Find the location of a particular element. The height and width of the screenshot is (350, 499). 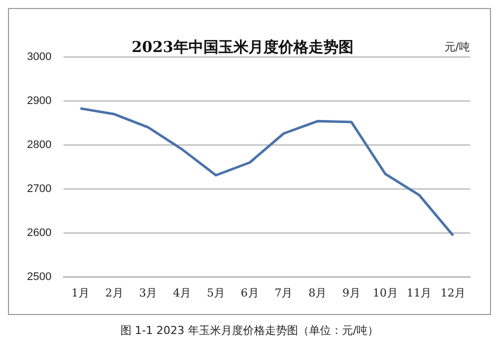

x-tick-label: 5月 is located at coordinates (215, 293).